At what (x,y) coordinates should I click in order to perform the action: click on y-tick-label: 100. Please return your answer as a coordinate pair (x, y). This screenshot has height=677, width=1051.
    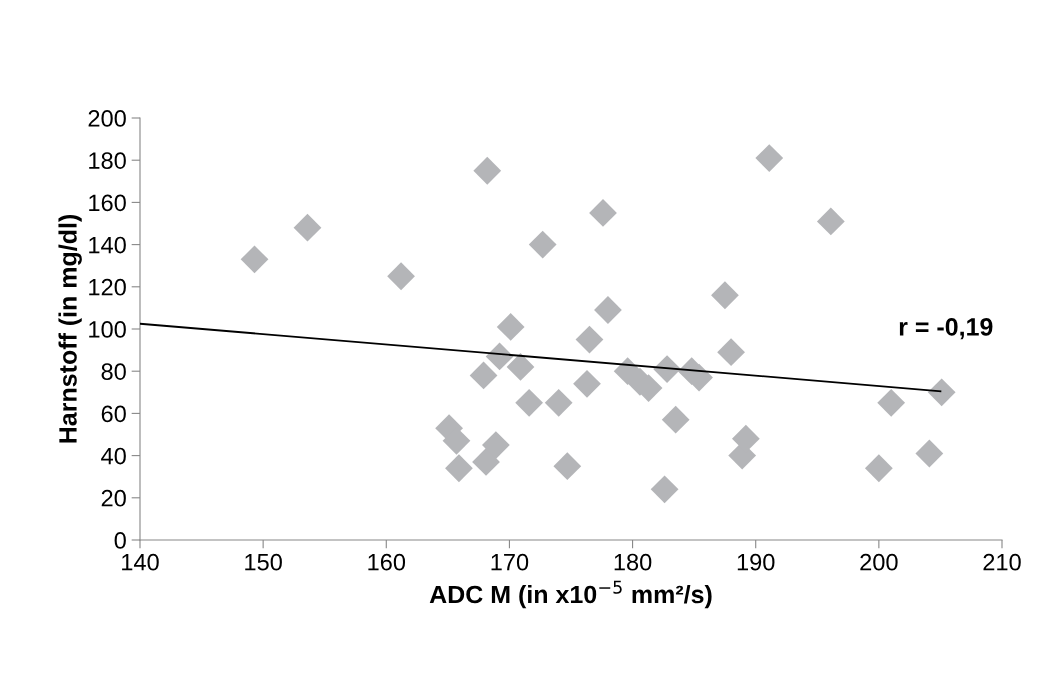
    Looking at the image, I should click on (107, 329).